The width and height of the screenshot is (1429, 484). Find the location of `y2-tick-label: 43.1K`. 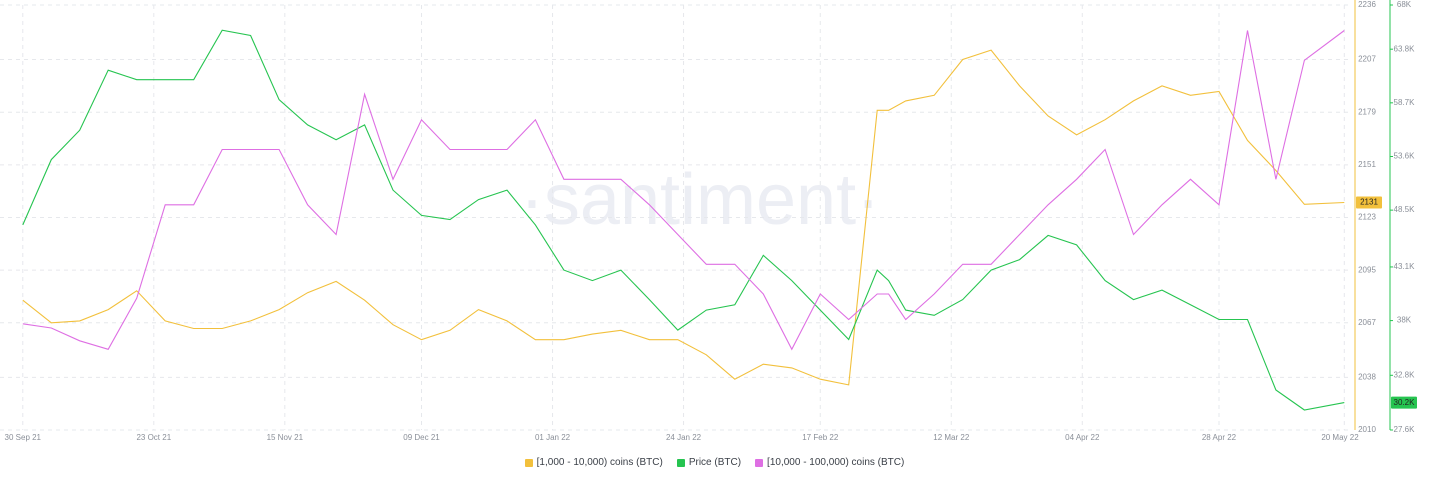

y2-tick-label: 43.1K is located at coordinates (1405, 266).